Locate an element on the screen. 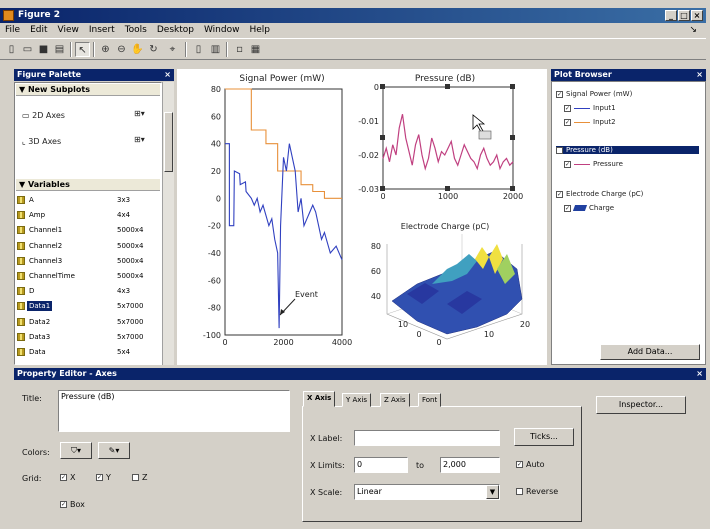  zoom-out-icon: ⊖ is located at coordinates (121, 49).